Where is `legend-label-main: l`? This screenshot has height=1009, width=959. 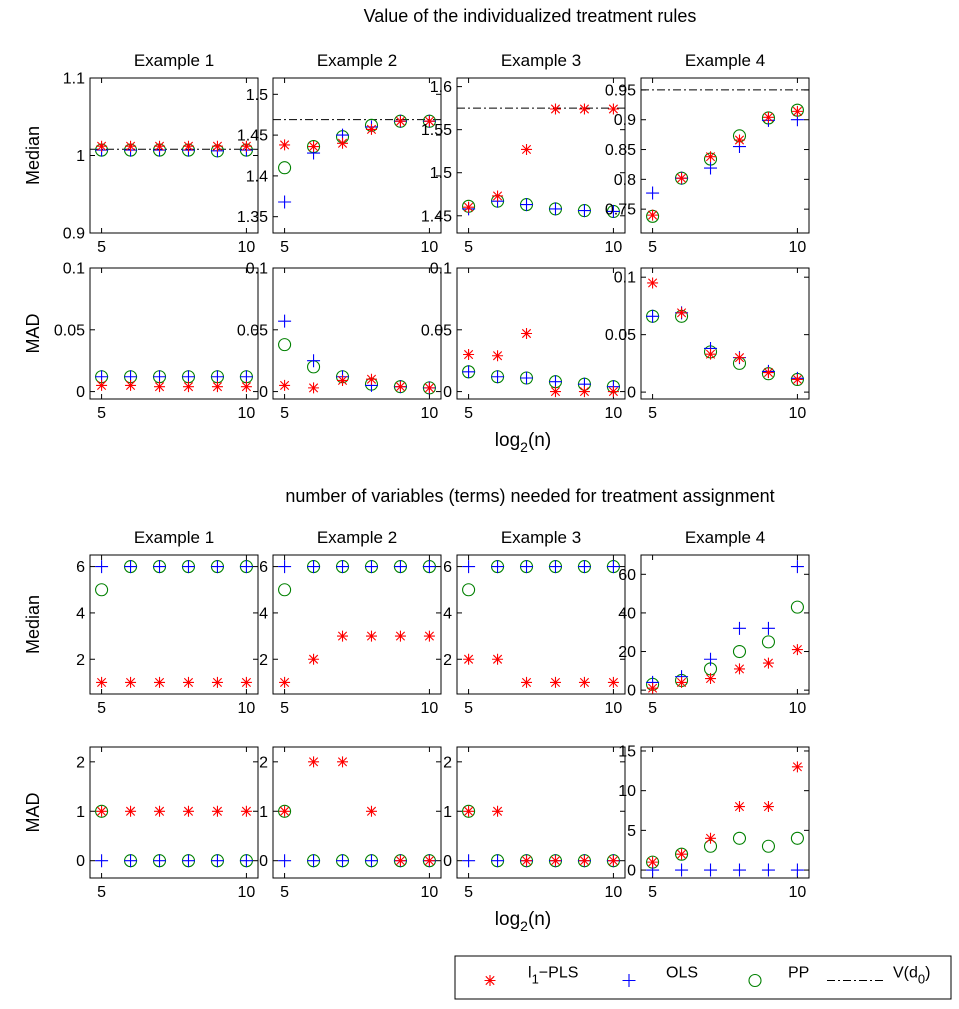
legend-label-main: l is located at coordinates (530, 973).